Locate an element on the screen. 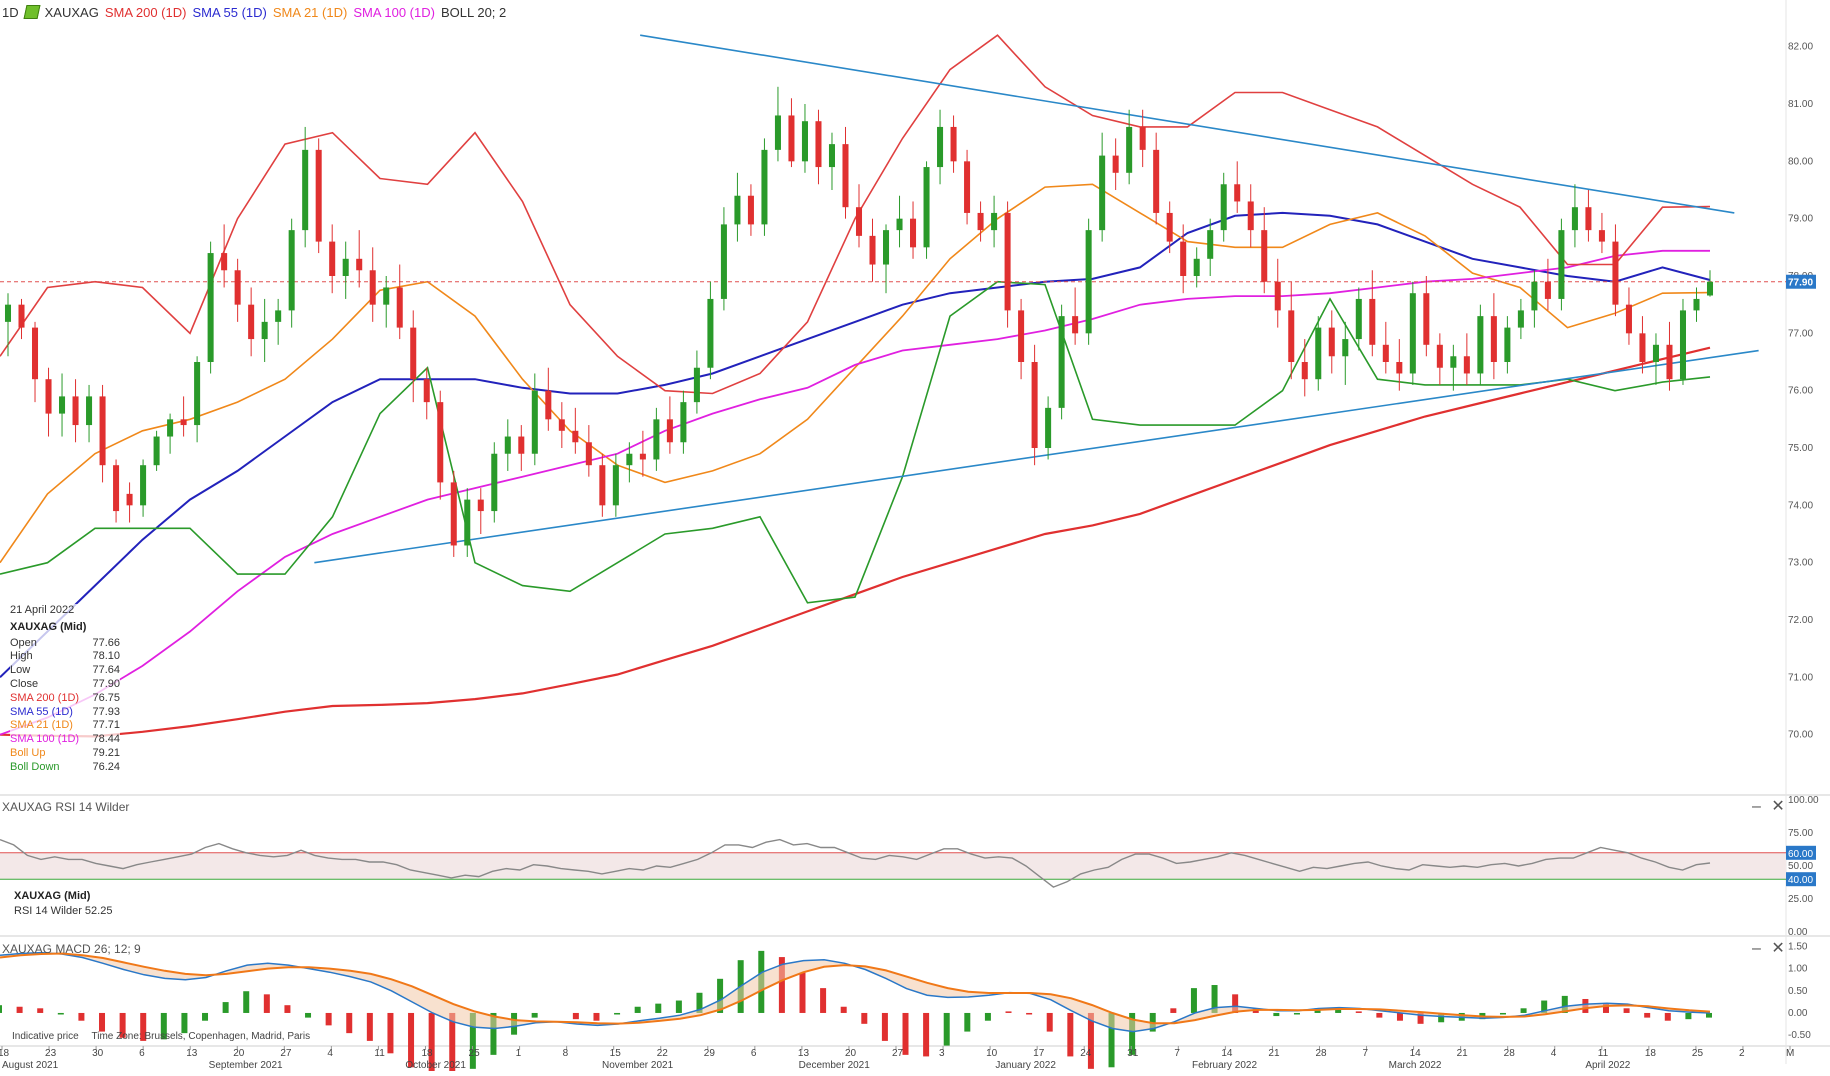  rsi-info-value: RSI 14 Wilder 52.25 is located at coordinates (63, 911).